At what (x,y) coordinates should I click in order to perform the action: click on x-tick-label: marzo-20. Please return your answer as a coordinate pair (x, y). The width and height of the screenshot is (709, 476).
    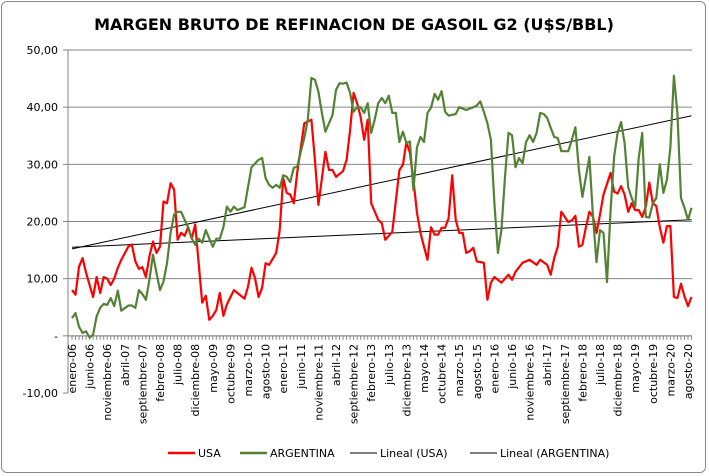
    Looking at the image, I should click on (670, 370).